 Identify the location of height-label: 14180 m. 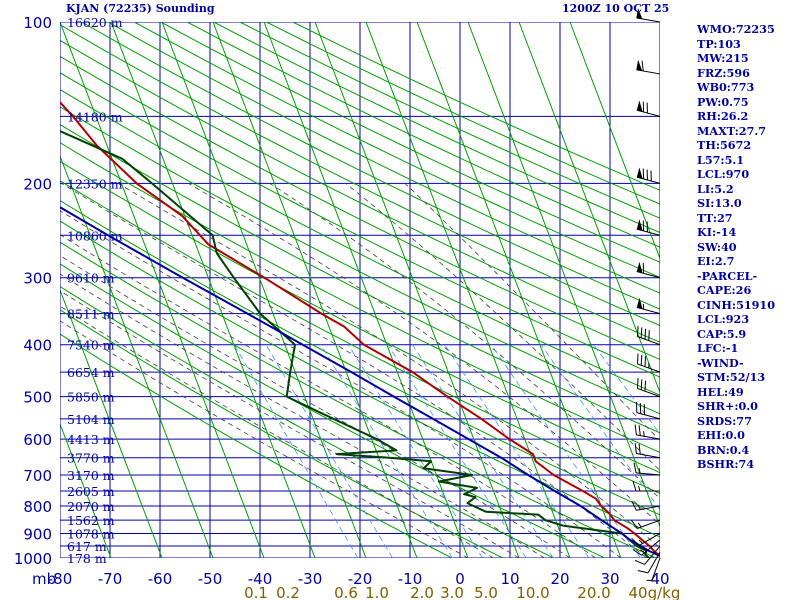
(95, 116).